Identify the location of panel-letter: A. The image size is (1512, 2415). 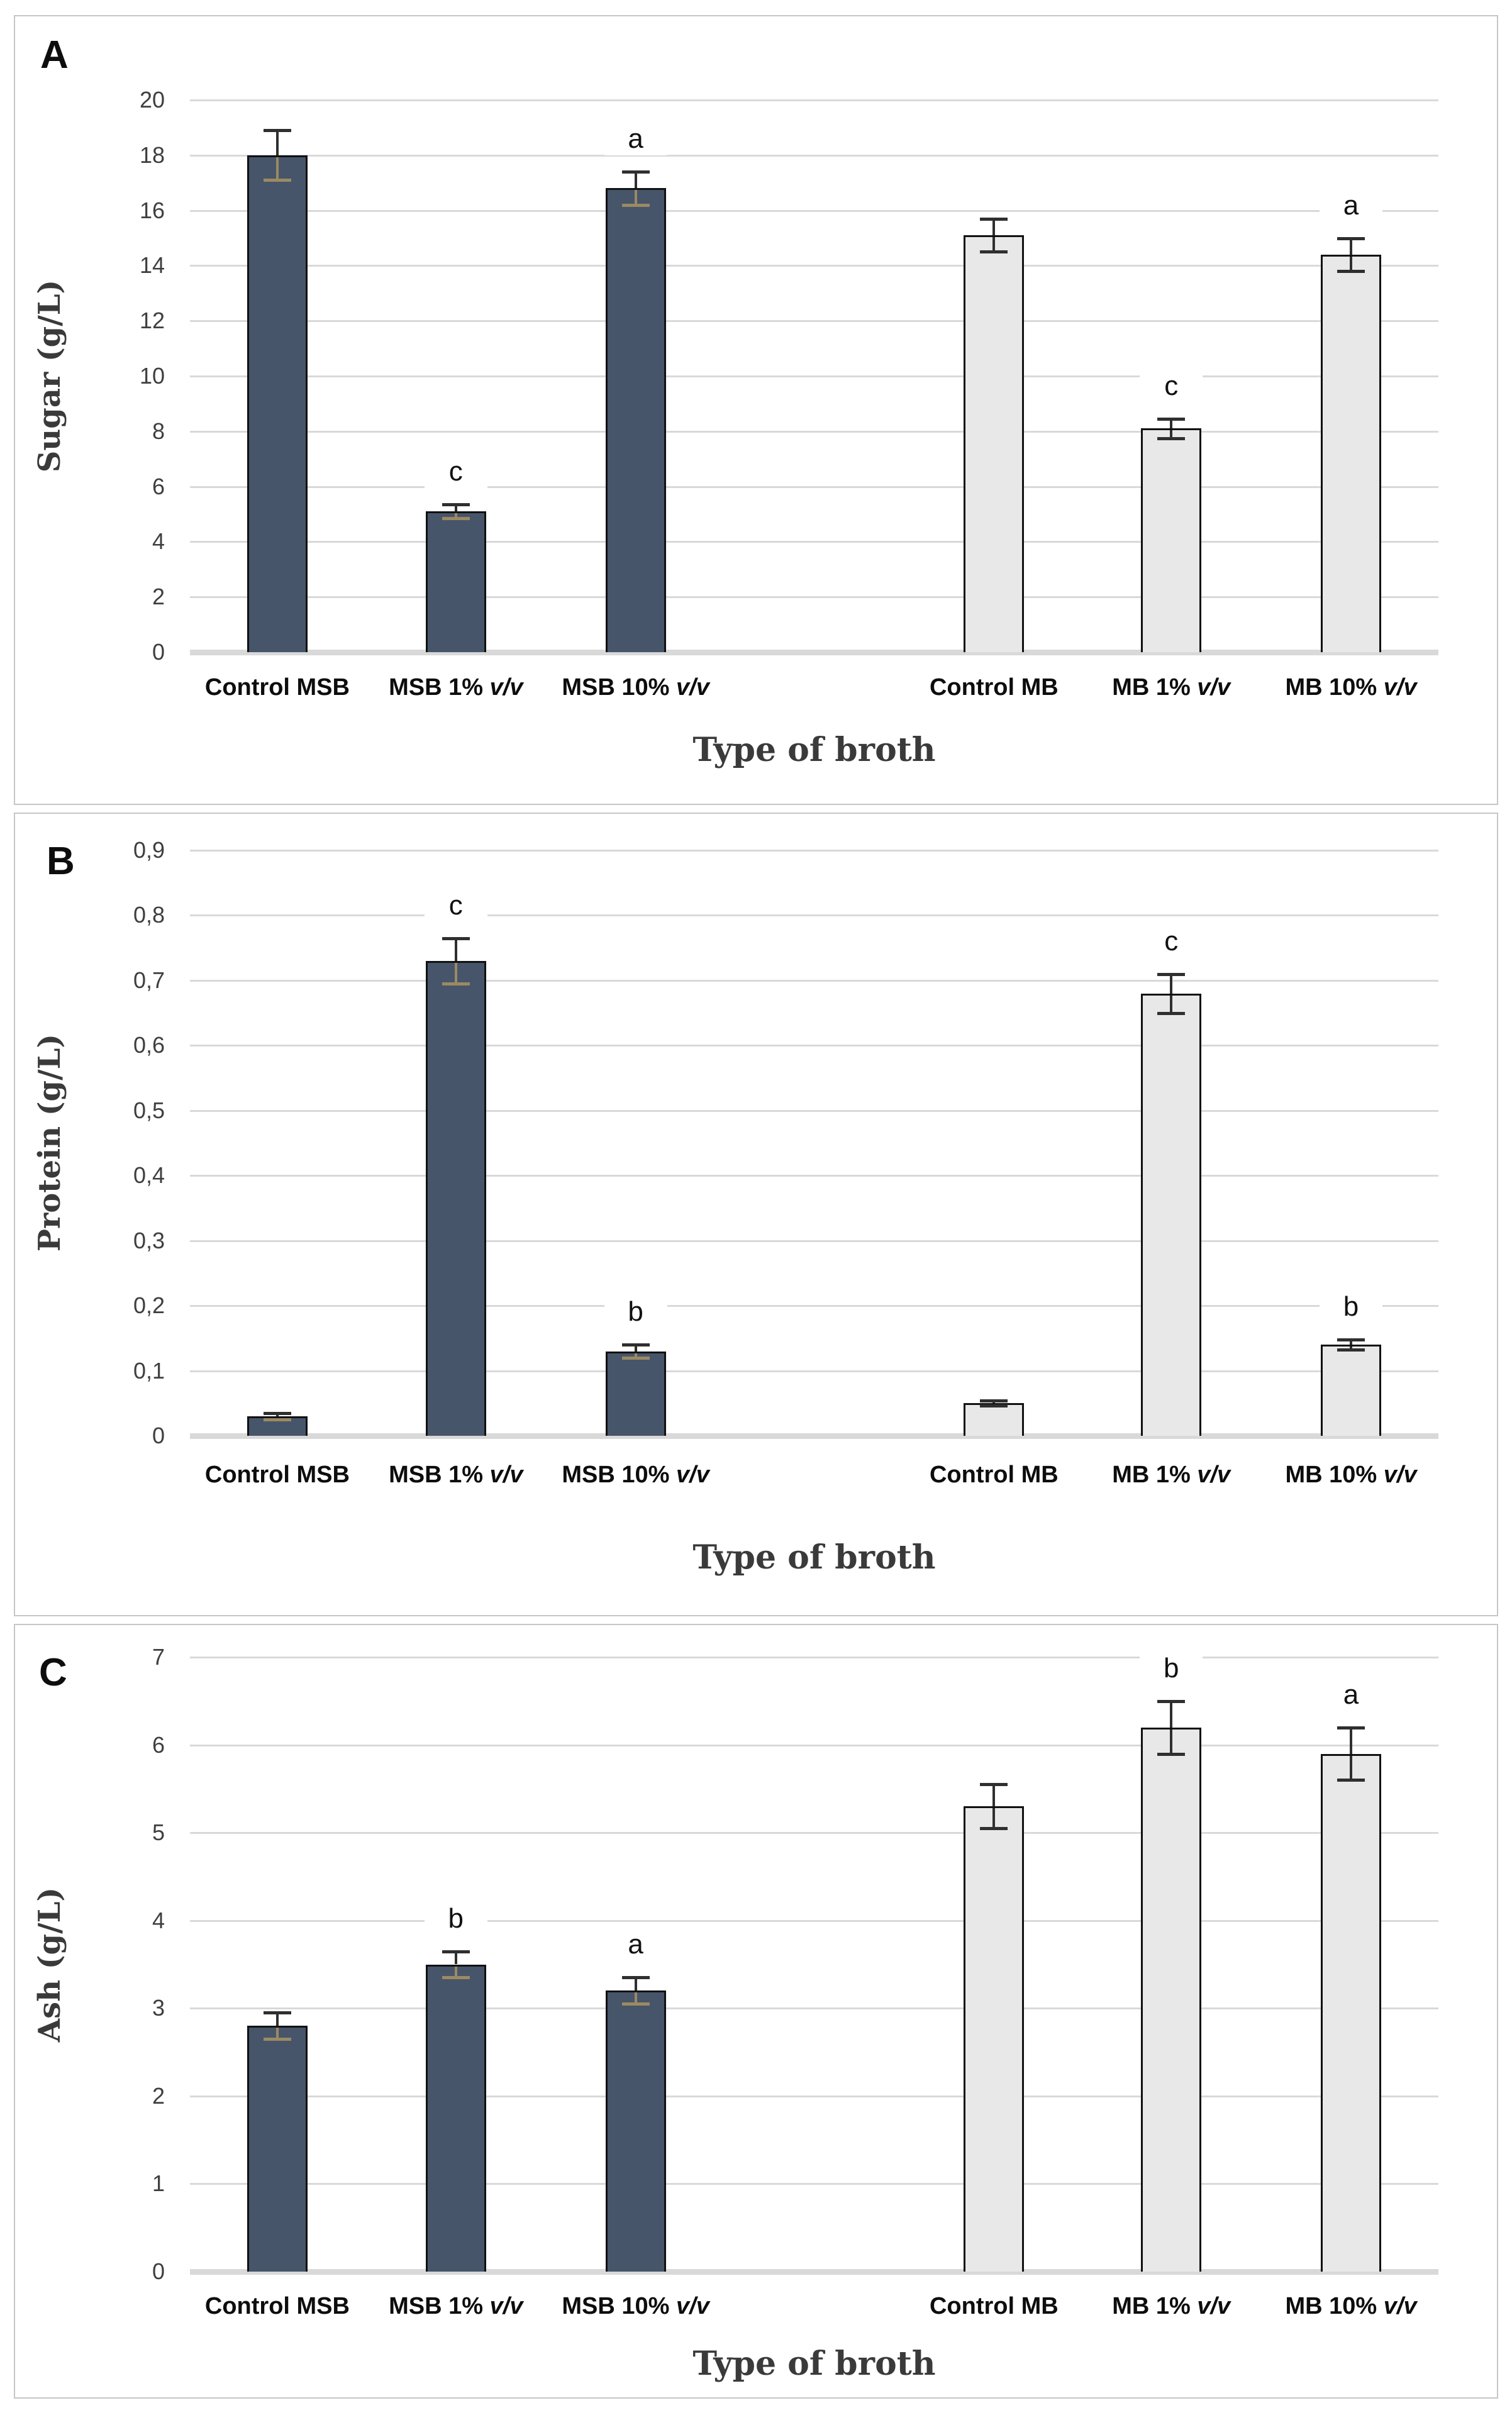
(54, 55).